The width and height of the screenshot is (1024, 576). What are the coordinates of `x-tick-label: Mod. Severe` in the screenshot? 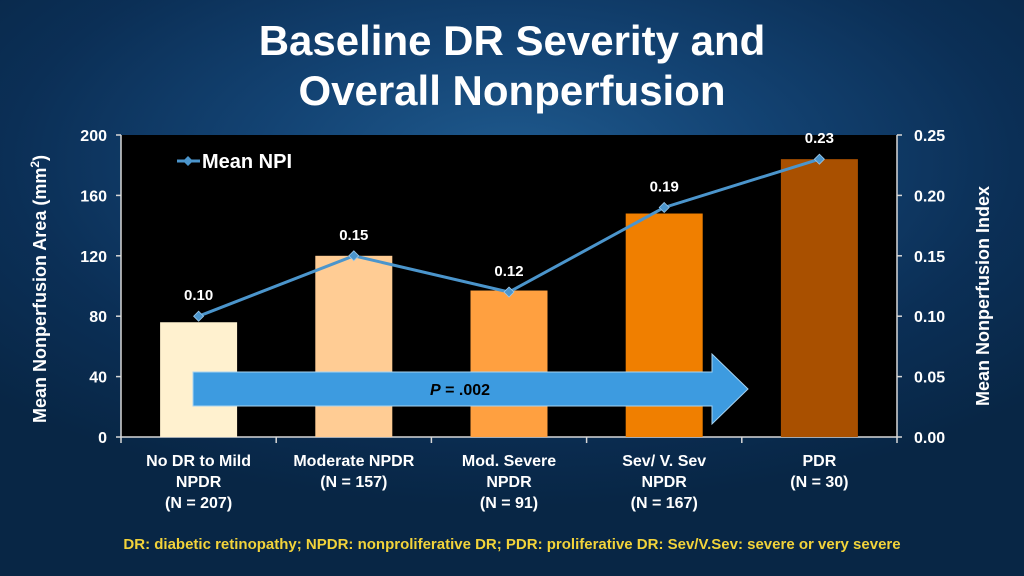 It's located at (509, 461).